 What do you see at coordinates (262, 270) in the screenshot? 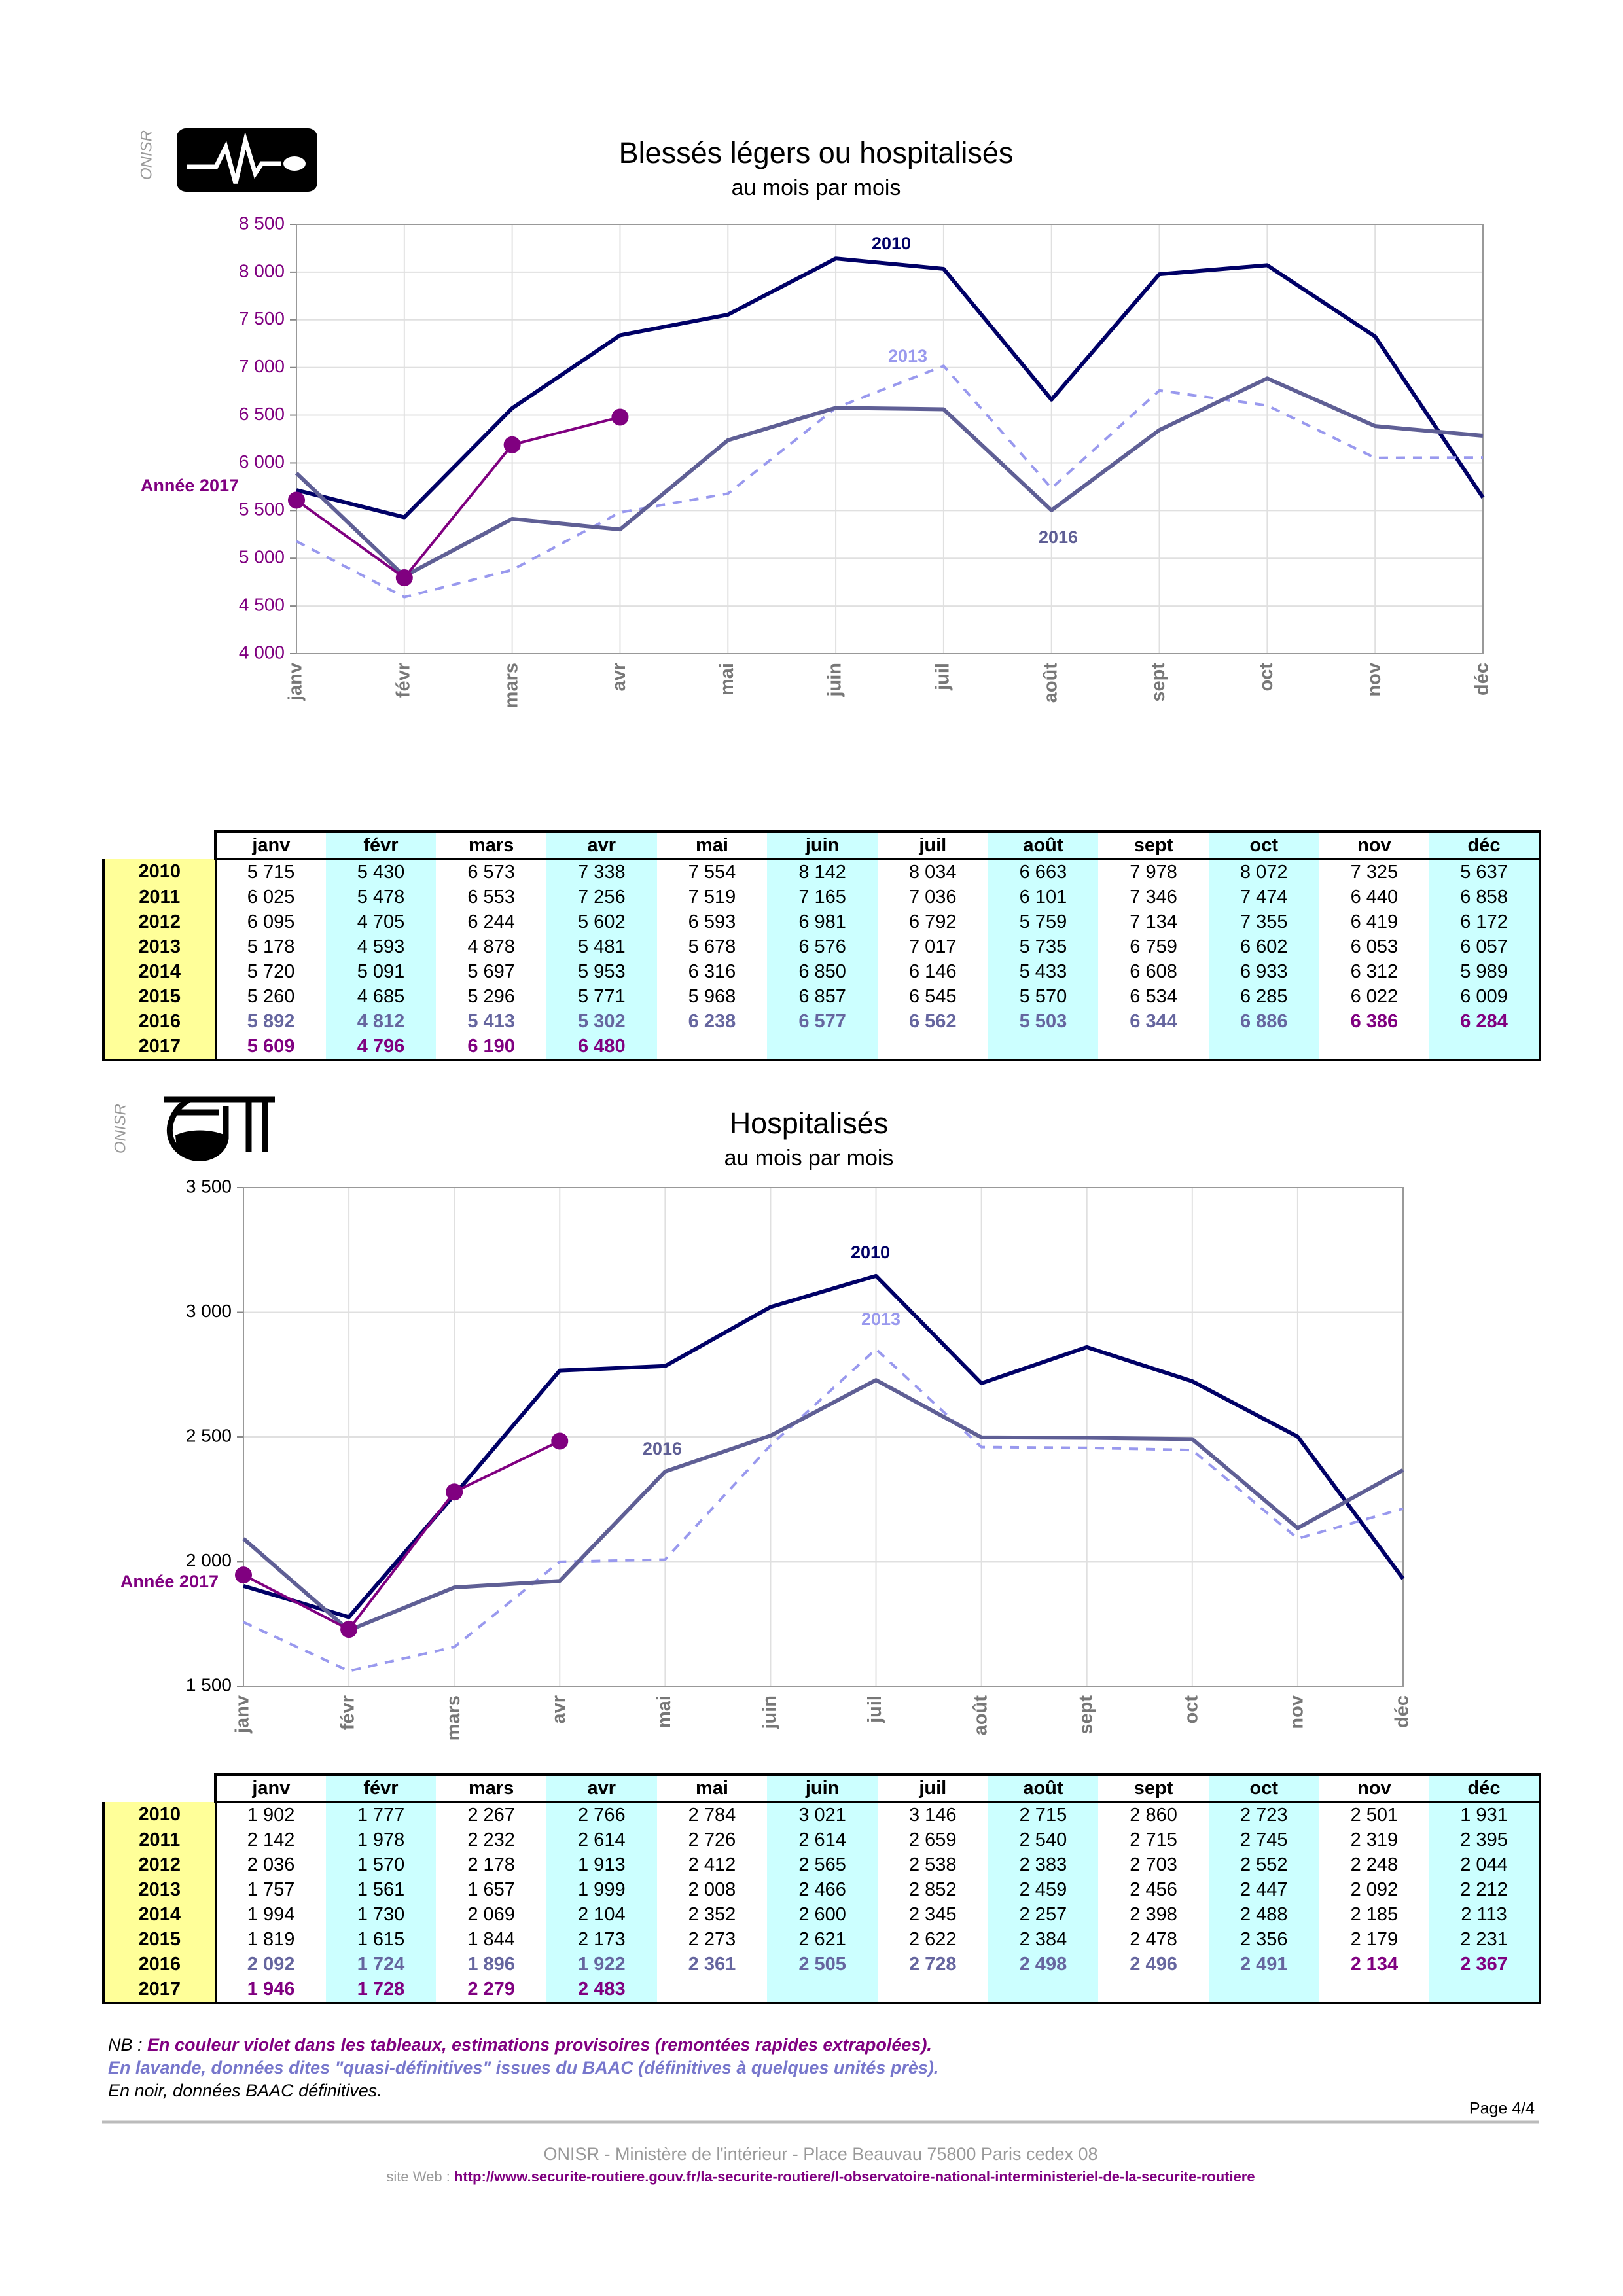
I see `y-tick-label: 8 000` at bounding box center [262, 270].